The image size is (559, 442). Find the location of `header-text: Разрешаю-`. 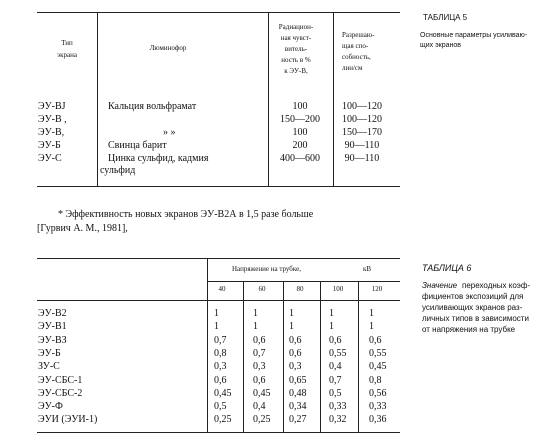

header-text: Разрешаю- is located at coordinates (358, 35).